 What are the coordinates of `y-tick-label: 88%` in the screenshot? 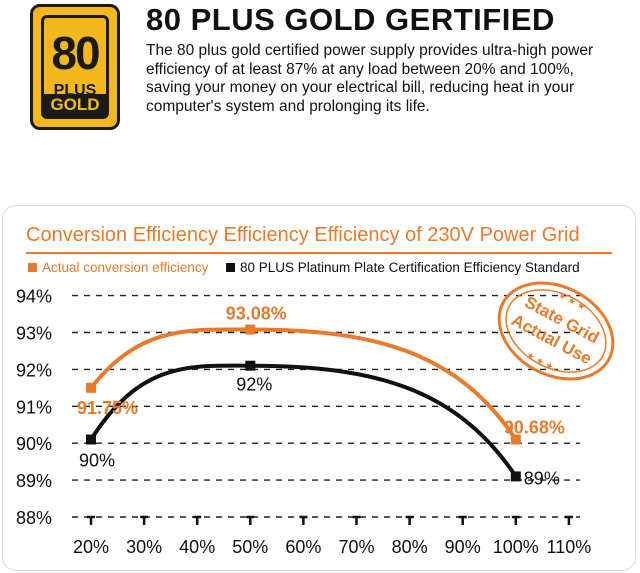 It's located at (34, 518).